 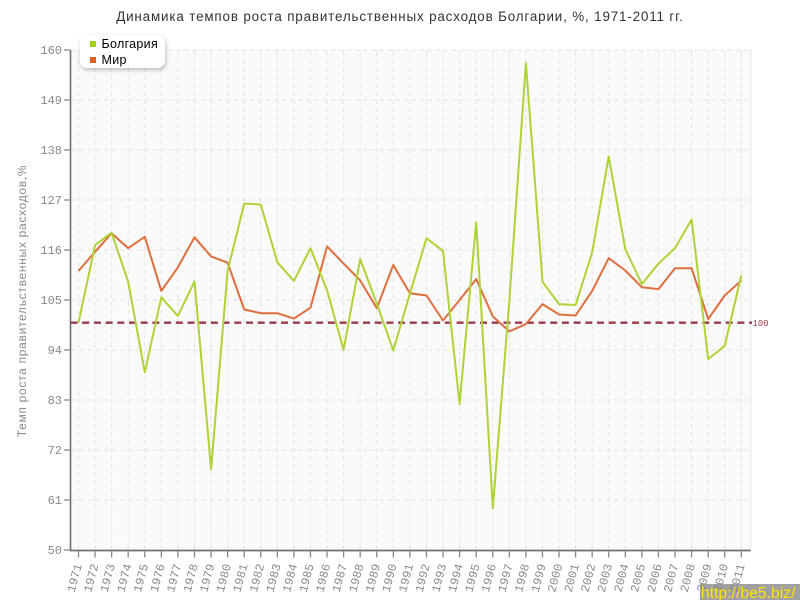 I want to click on svg-text: 72, so click(x=55, y=451).